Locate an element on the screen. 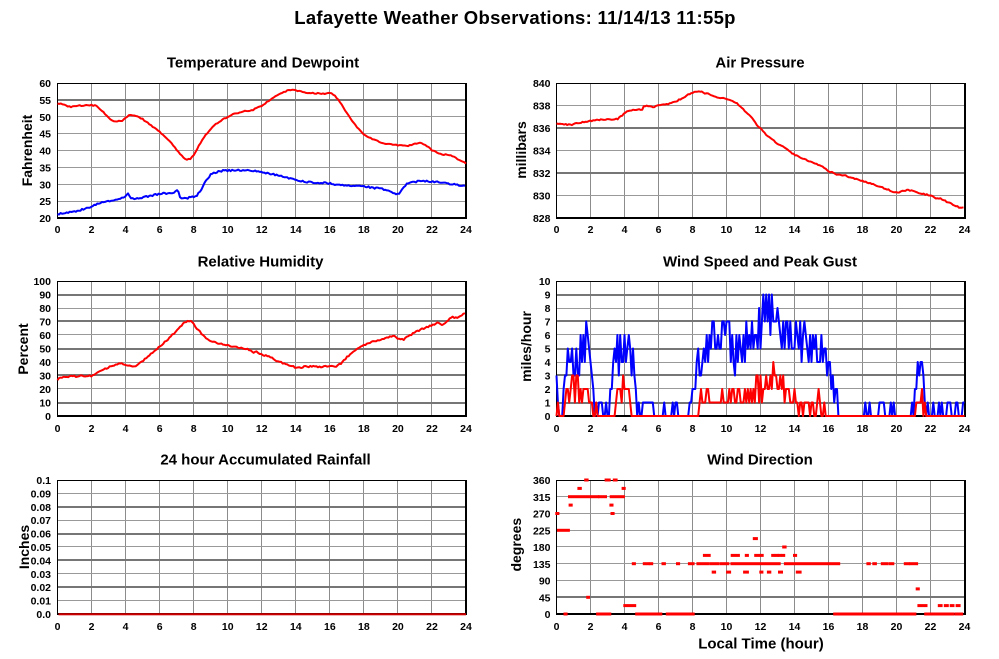  svg-text: 0.03 is located at coordinates (41, 575).